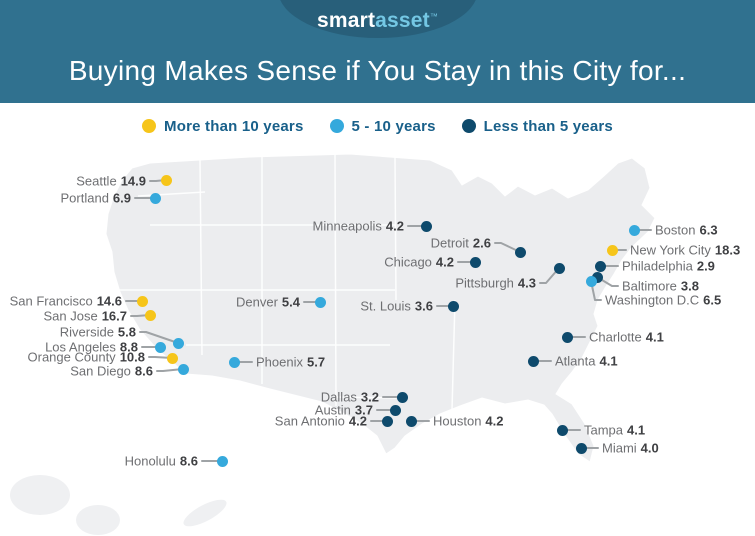 This screenshot has height=536, width=755. Describe the element at coordinates (149, 126) in the screenshot. I see `legend-dot-yellow-icon` at that location.